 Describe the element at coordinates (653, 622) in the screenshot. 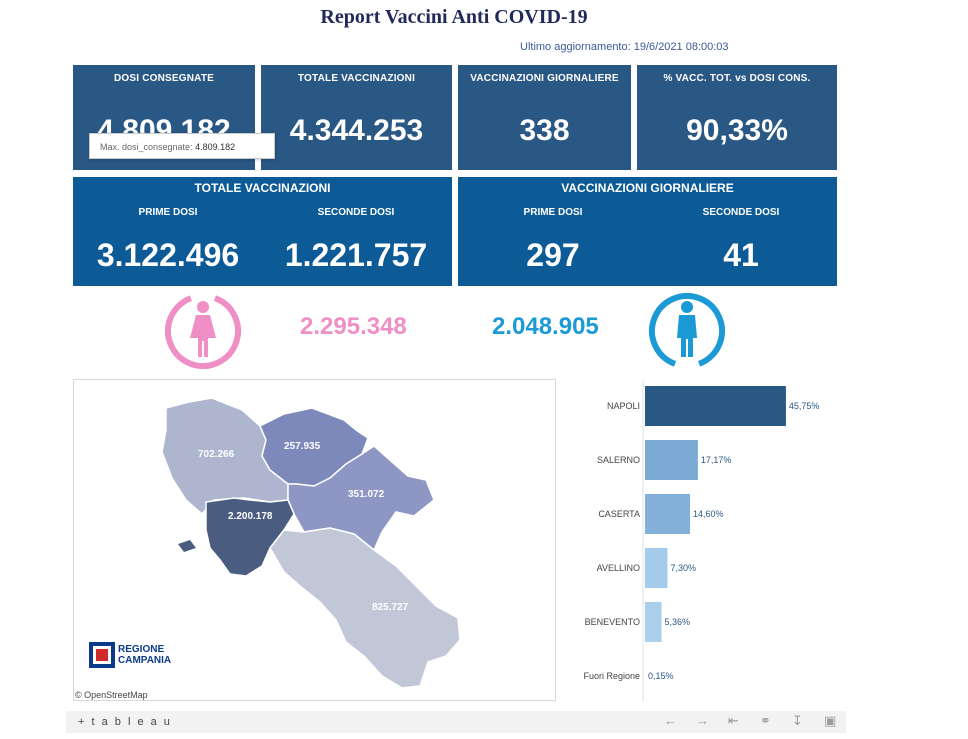

I see `bar-benevento` at that location.